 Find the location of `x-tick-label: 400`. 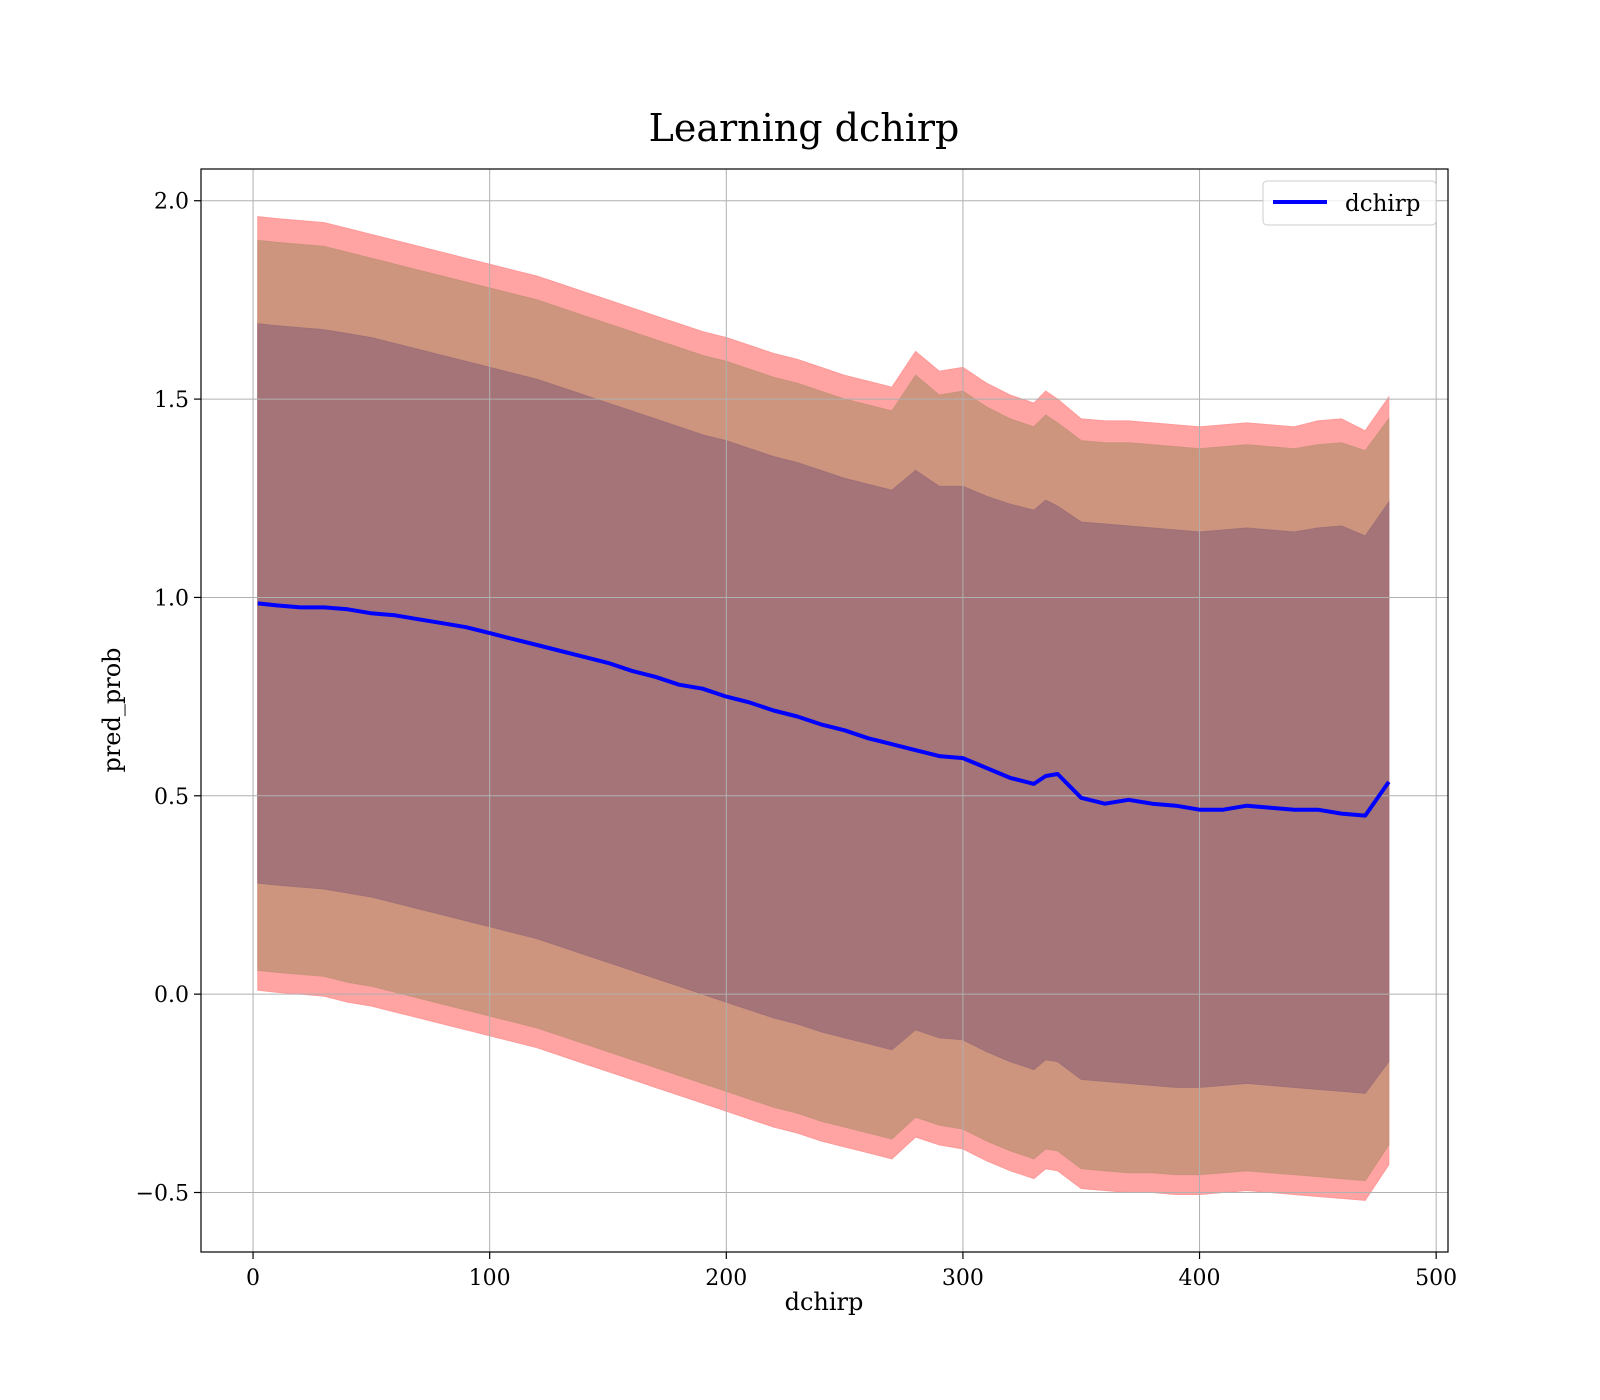

x-tick-label: 400 is located at coordinates (1200, 1278).